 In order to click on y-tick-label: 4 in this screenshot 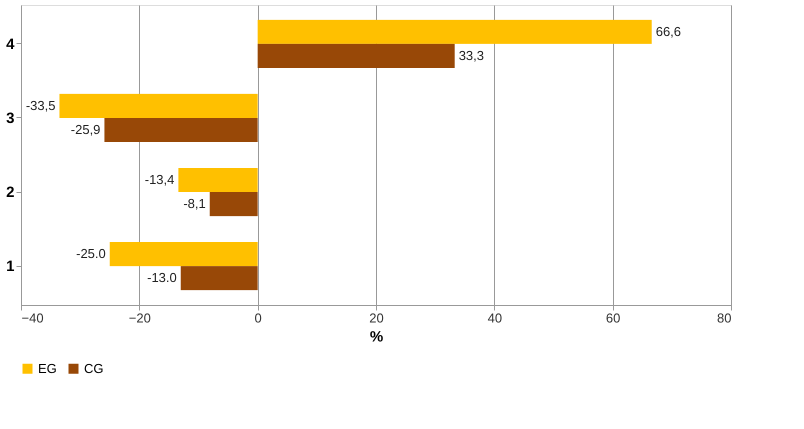, I will do `click(11, 44)`.